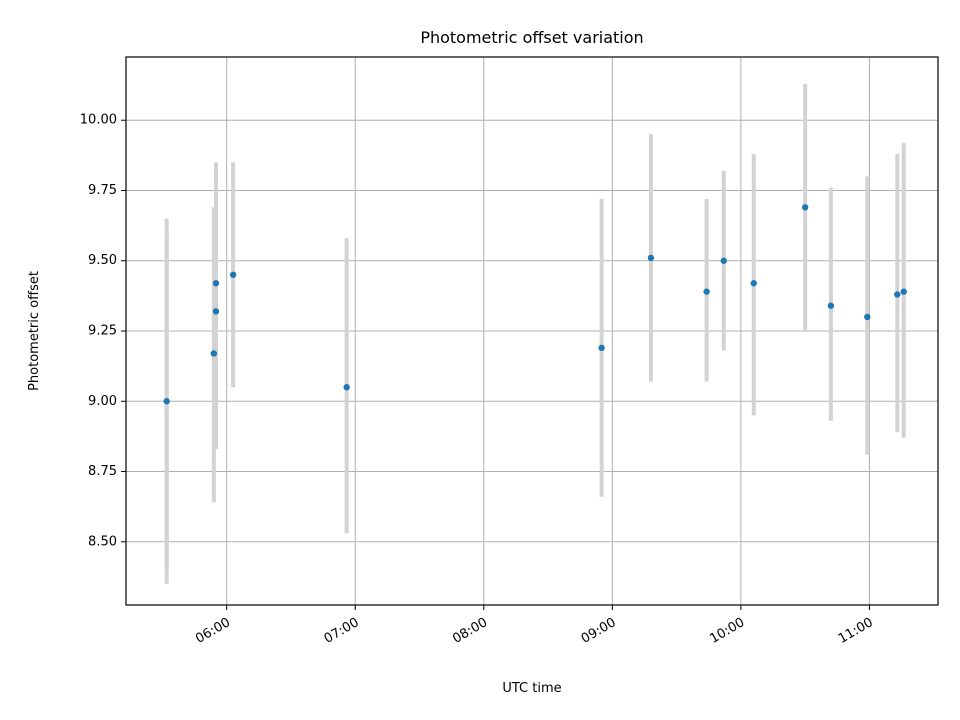 The image size is (960, 720). I want to click on x-axis-label: UTC time, so click(531, 688).